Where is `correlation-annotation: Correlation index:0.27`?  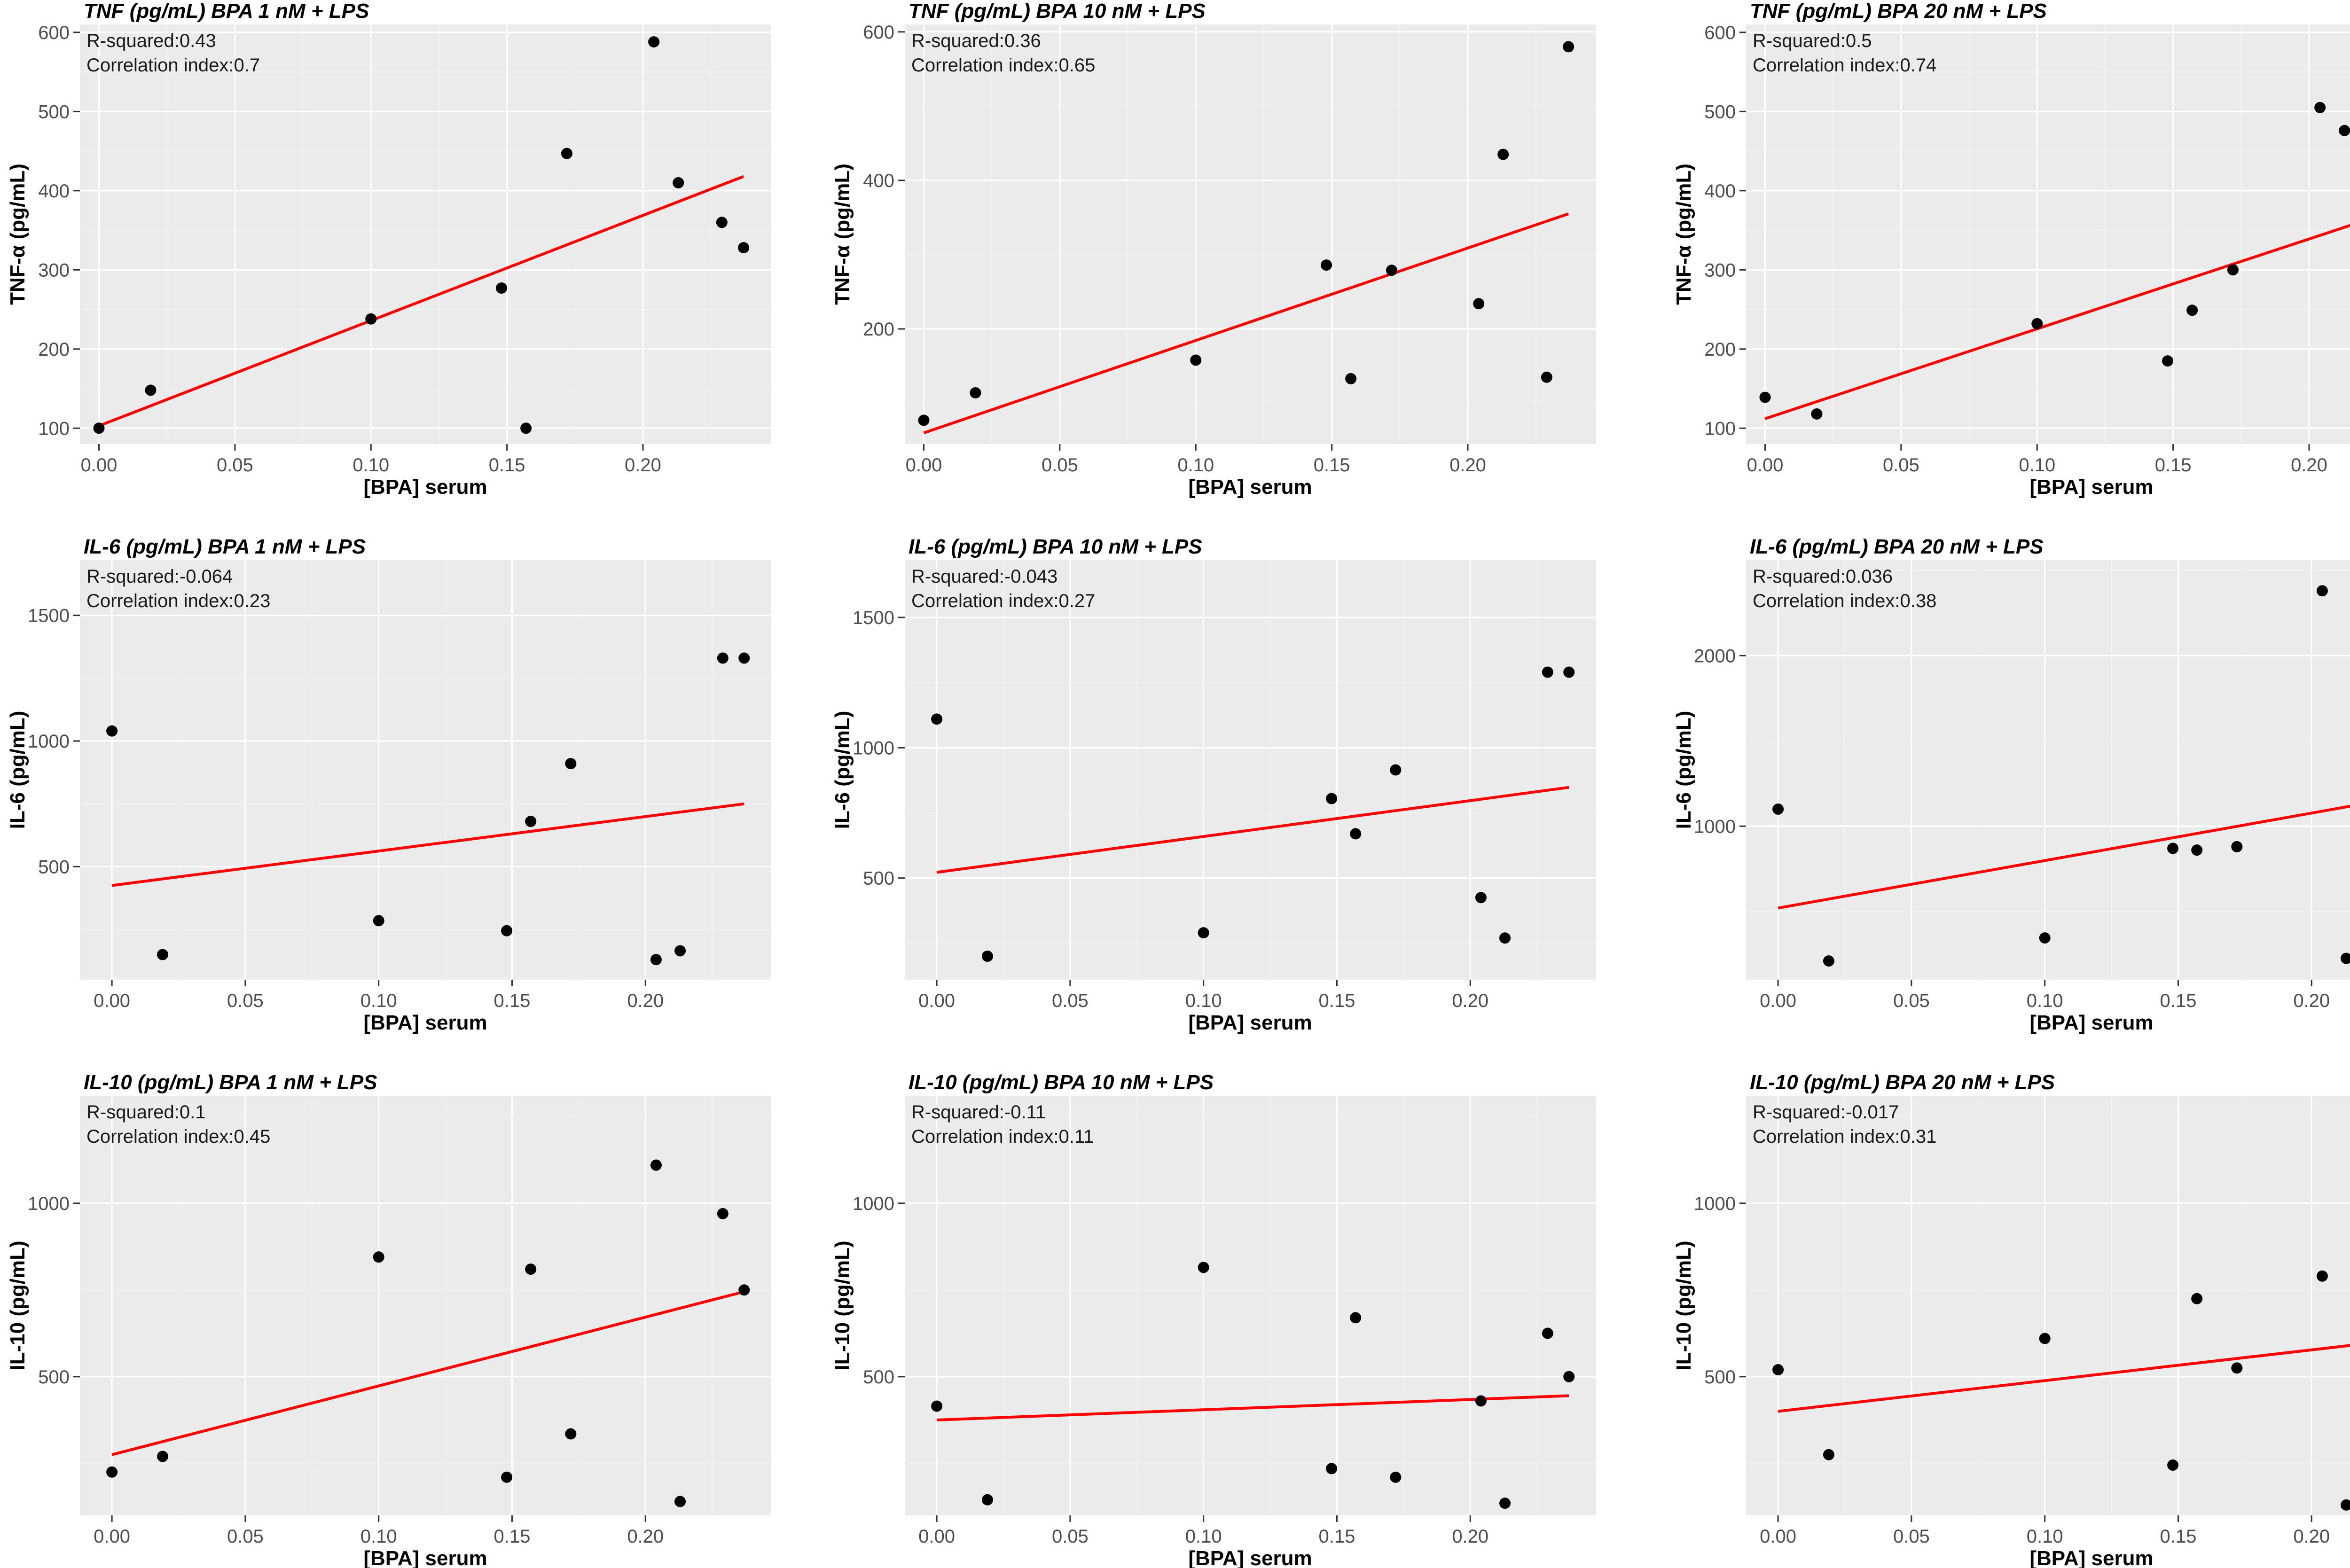 correlation-annotation: Correlation index:0.27 is located at coordinates (1003, 601).